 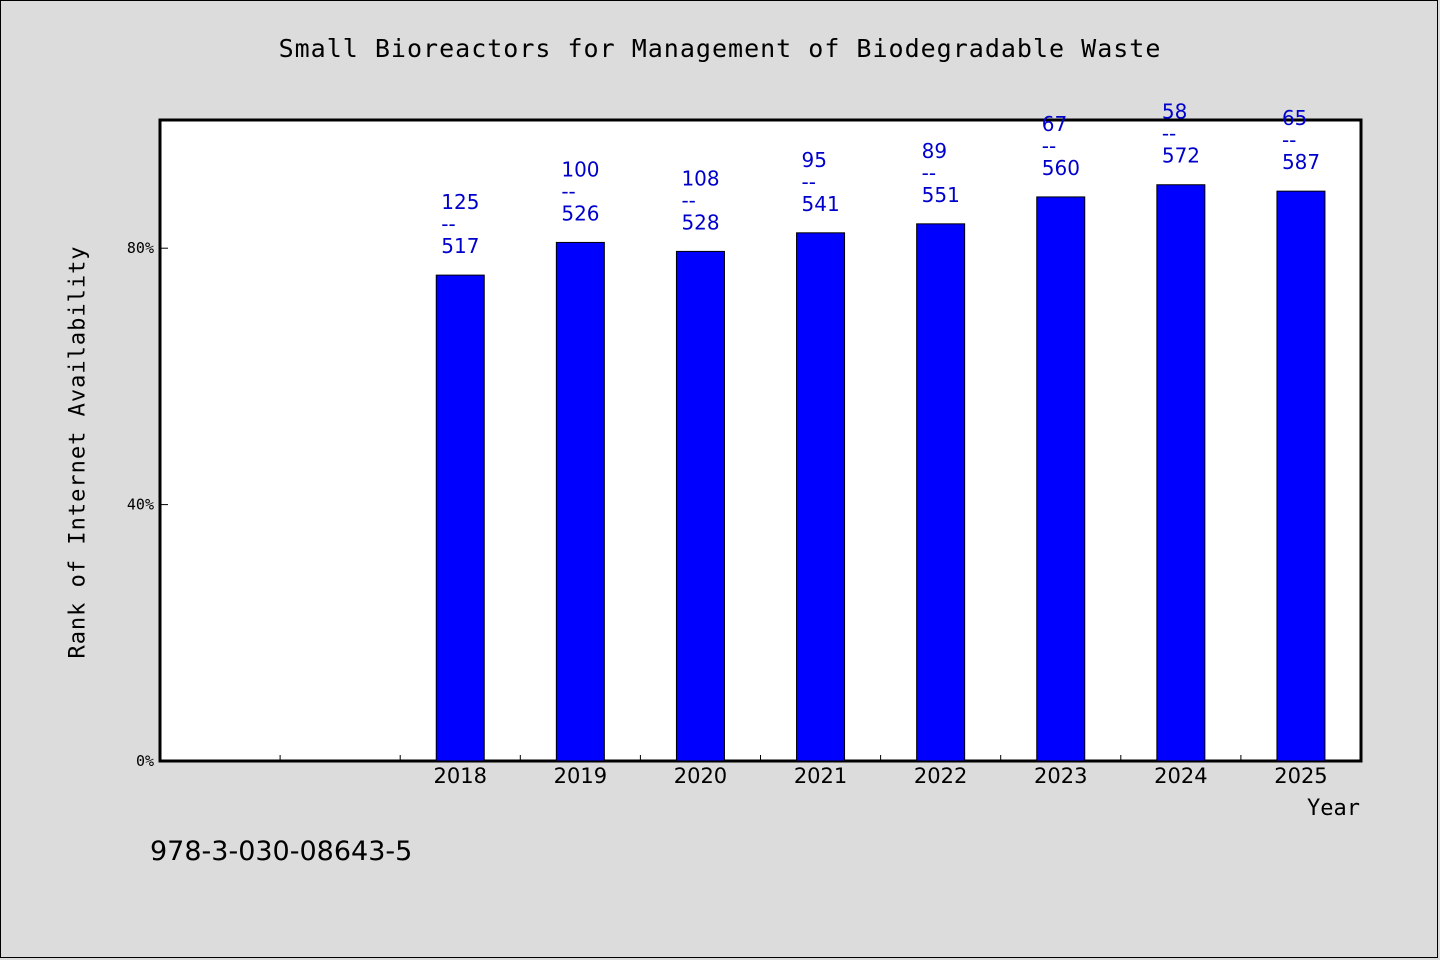 I want to click on bar-label-bottom: 560, so click(x=1061, y=168).